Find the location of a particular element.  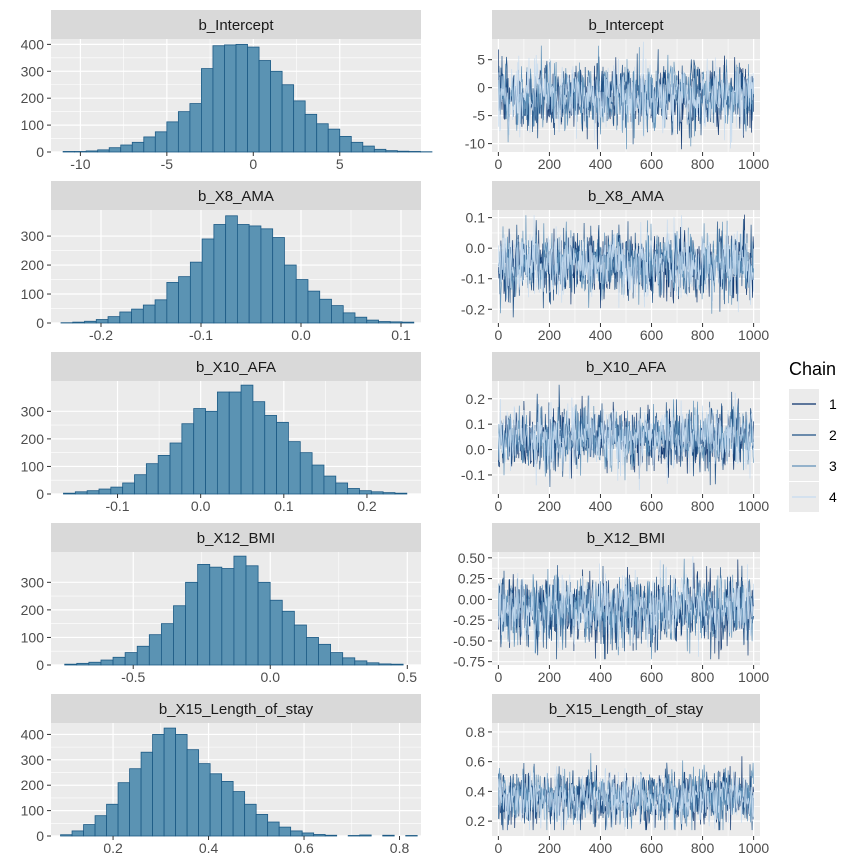

x-tick-label: 0.8 is located at coordinates (400, 848).